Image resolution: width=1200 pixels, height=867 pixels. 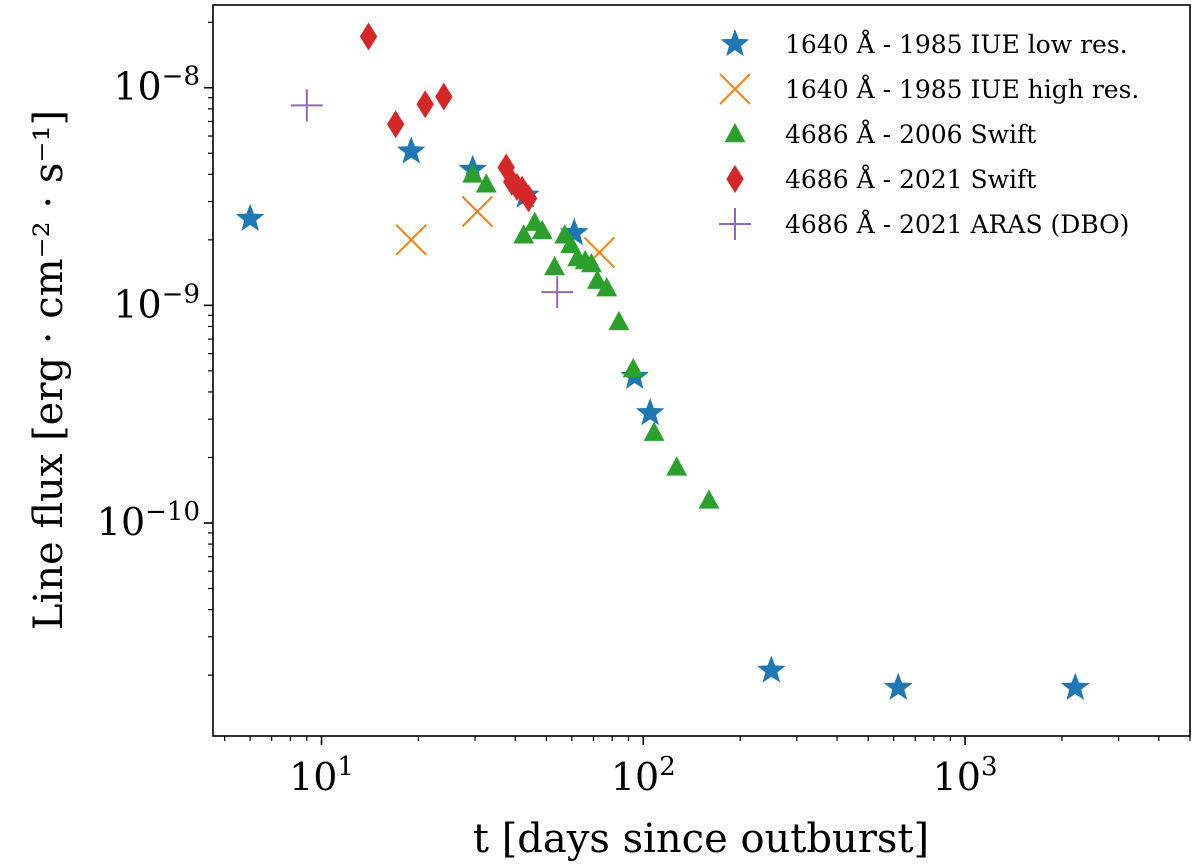 What do you see at coordinates (591, 336) in the screenshot?
I see `series-triangle` at bounding box center [591, 336].